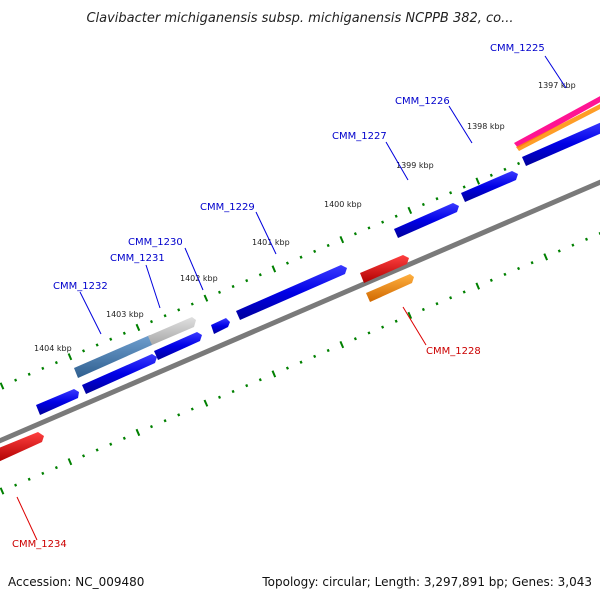 The image size is (600, 600). What do you see at coordinates (155, 242) in the screenshot?
I see `gene-label-cmm-1230: CMM_1230` at bounding box center [155, 242].